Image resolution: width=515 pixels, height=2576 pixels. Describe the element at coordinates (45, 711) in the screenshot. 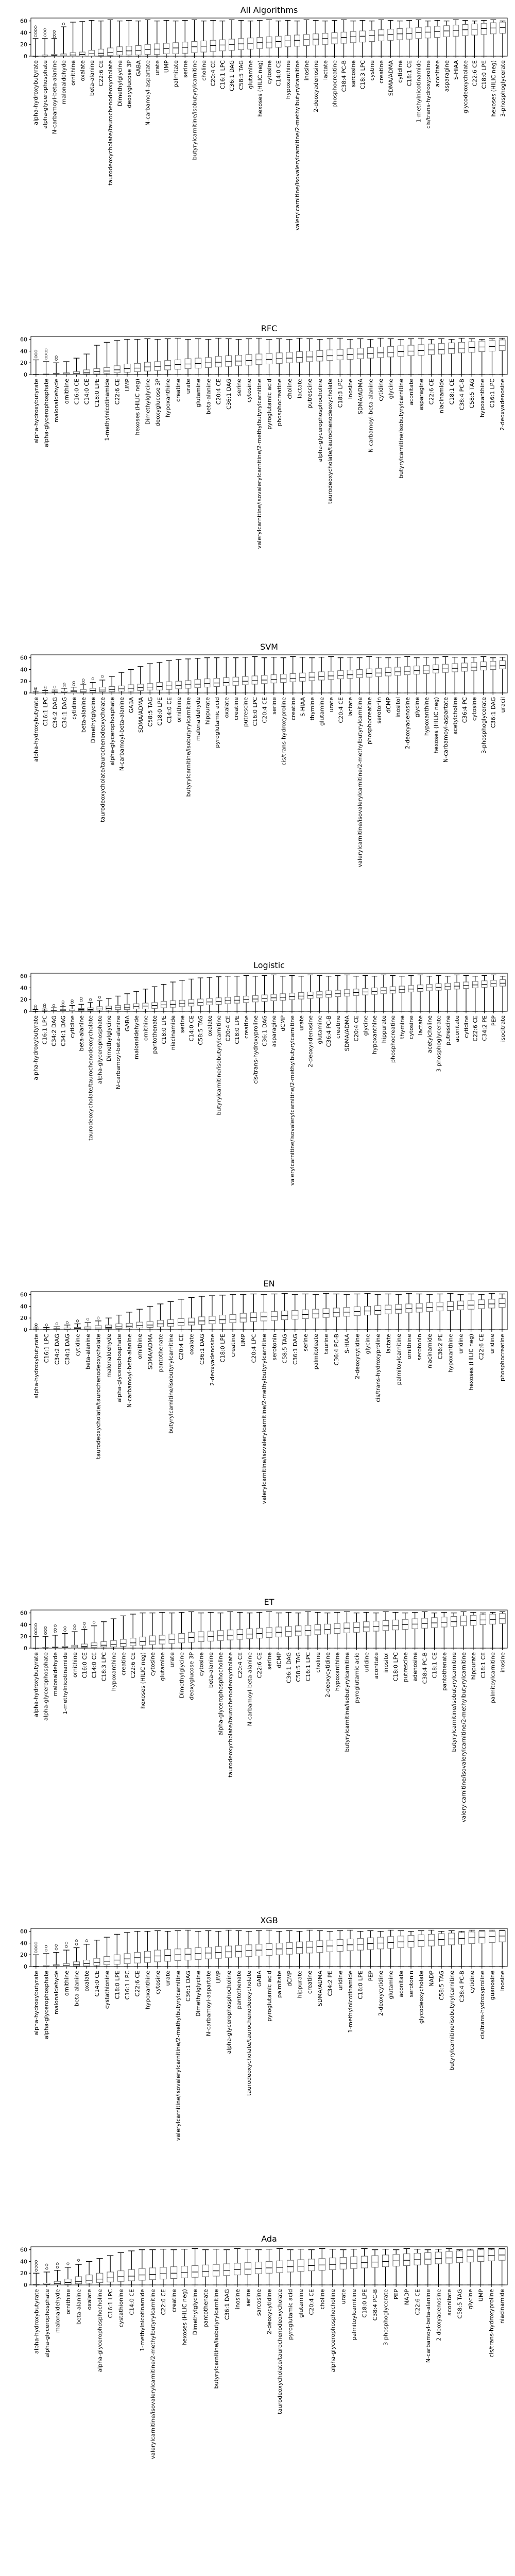

I see `x-tick-label: C16:1 LPC` at that location.